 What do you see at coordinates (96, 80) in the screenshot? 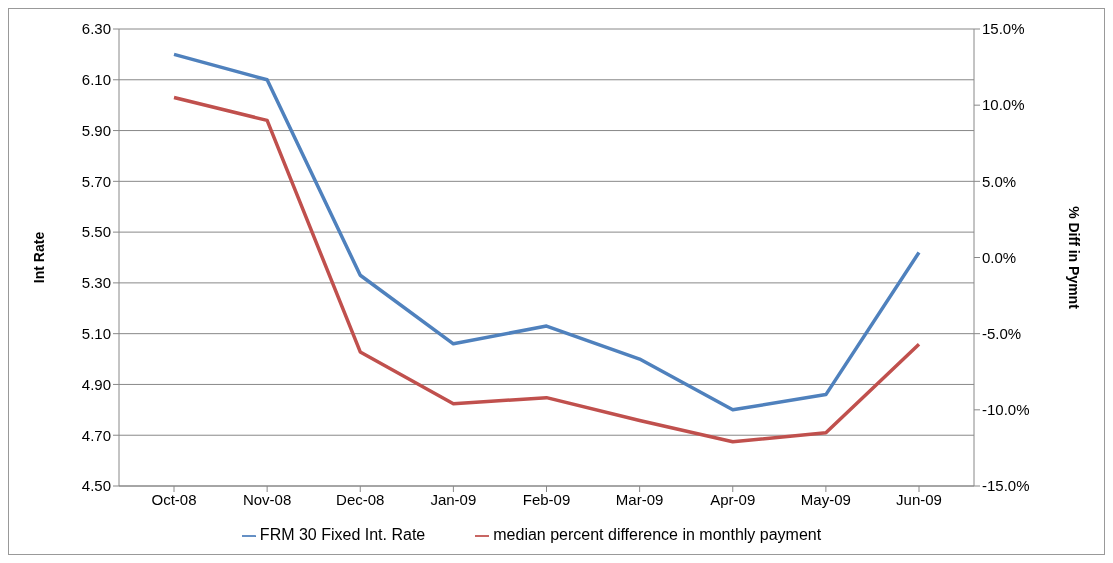
I see `y-tick-label: 6.10` at bounding box center [96, 80].